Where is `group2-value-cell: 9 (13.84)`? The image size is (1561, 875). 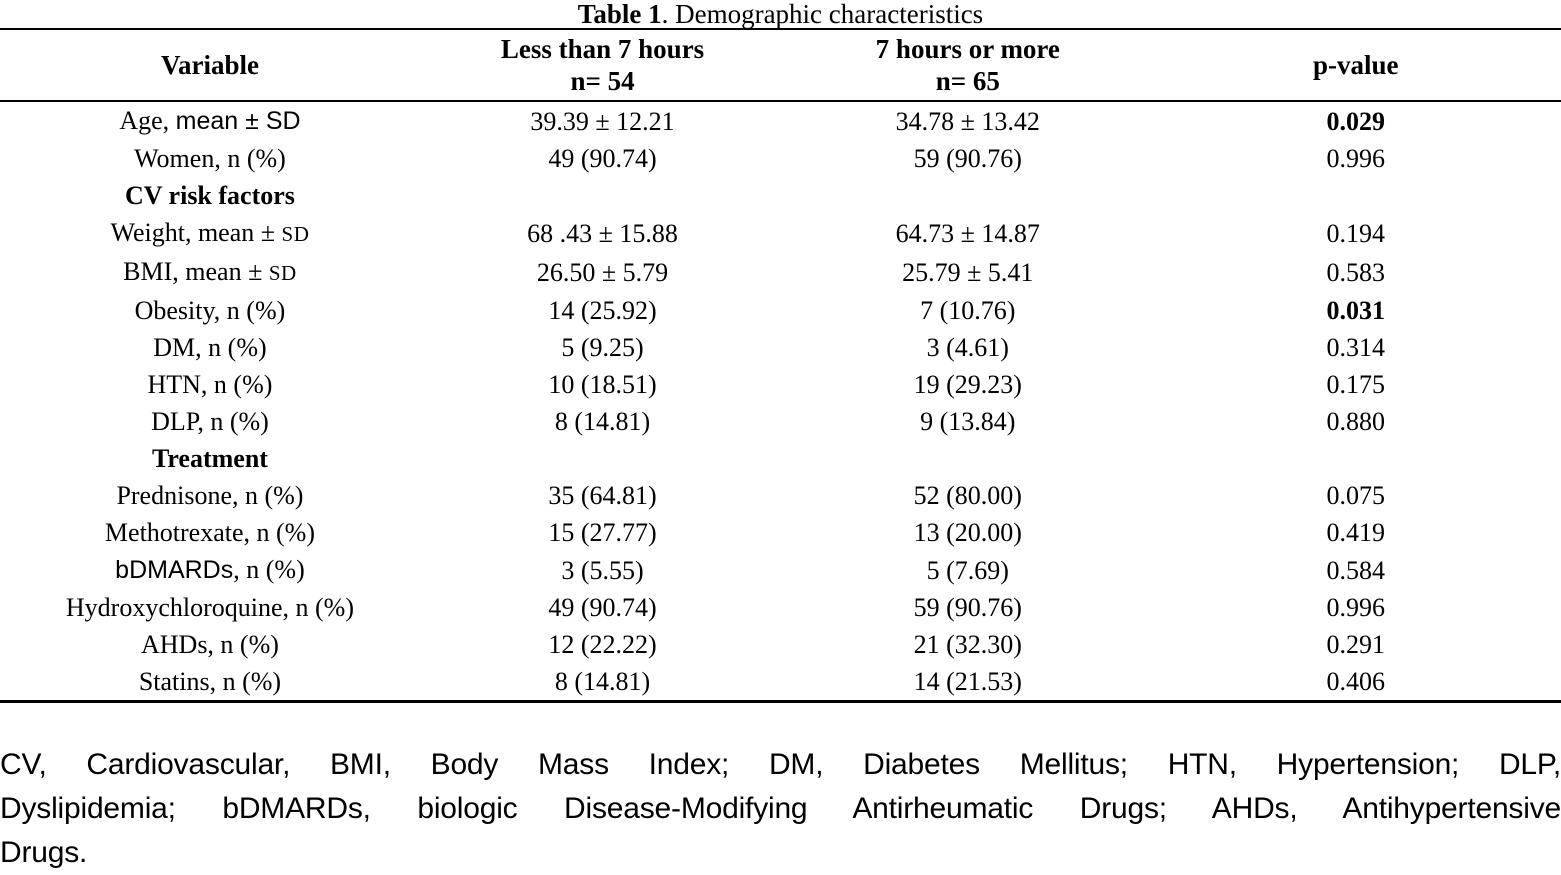 group2-value-cell: 9 (13.84) is located at coordinates (968, 421).